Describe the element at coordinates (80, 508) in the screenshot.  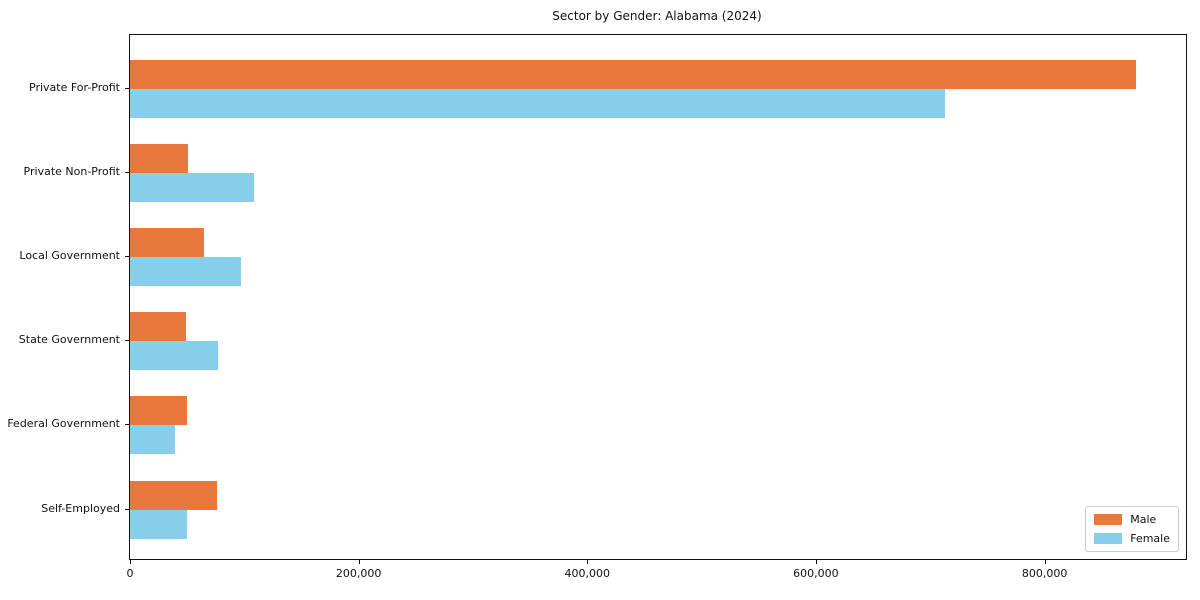
I see `y-tick-label-self-employed: Self-Employed` at that location.